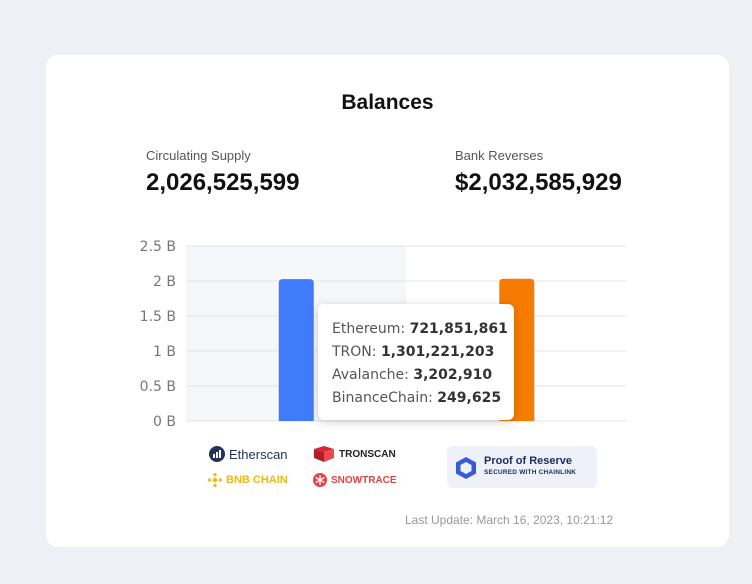 The height and width of the screenshot is (584, 752). Describe the element at coordinates (164, 282) in the screenshot. I see `y-tick-label: 2 B` at that location.